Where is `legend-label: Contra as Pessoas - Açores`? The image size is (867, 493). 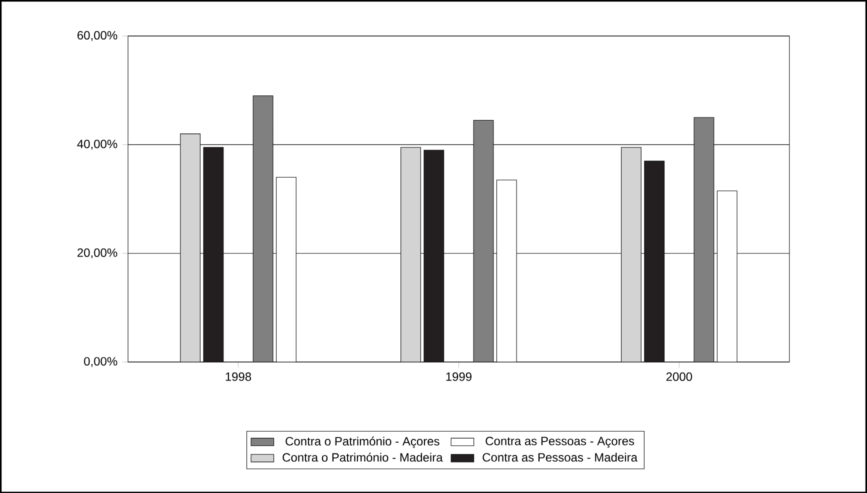
legend-label: Contra as Pessoas - Açores is located at coordinates (560, 442).